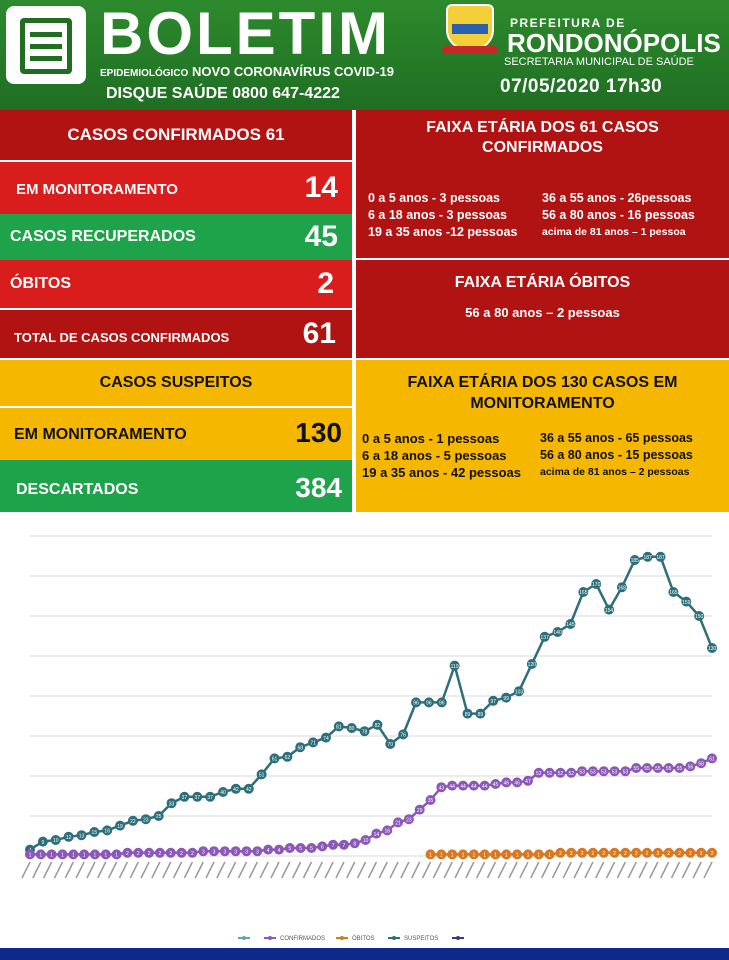  What do you see at coordinates (550, 774) in the screenshot?
I see `data-label: 52` at bounding box center [550, 774].